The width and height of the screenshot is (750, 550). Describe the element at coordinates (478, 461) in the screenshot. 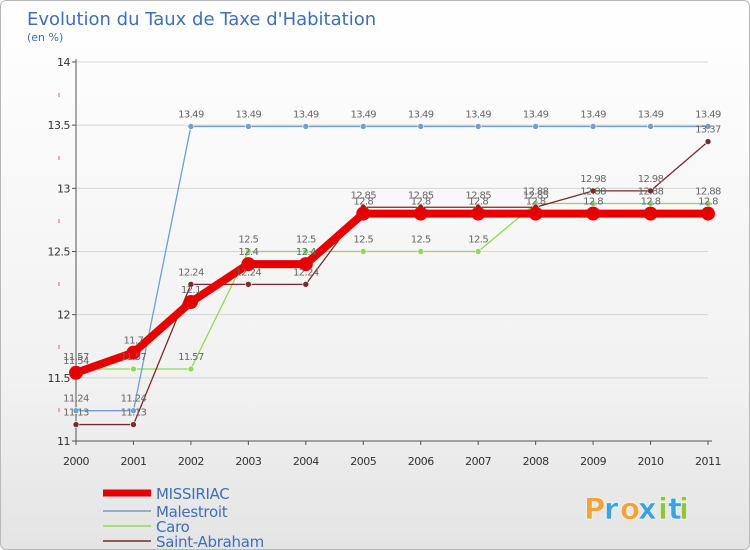

I see `x-tick-label: 2007` at that location.